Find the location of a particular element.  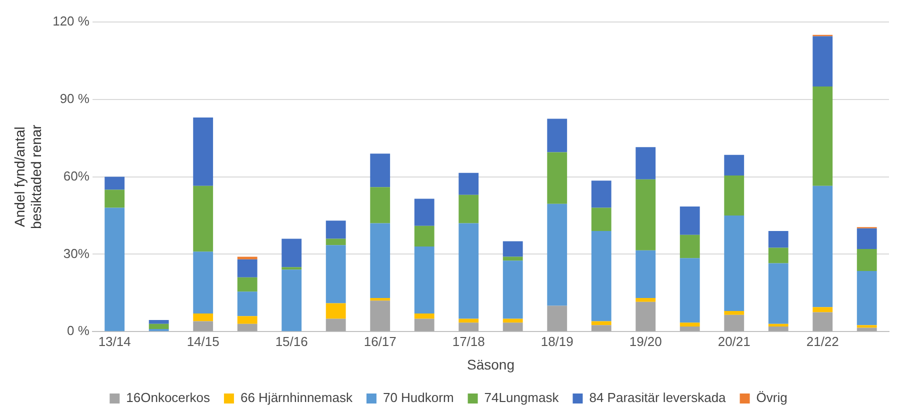

legend-label: 16Onkocerkos is located at coordinates (168, 398).